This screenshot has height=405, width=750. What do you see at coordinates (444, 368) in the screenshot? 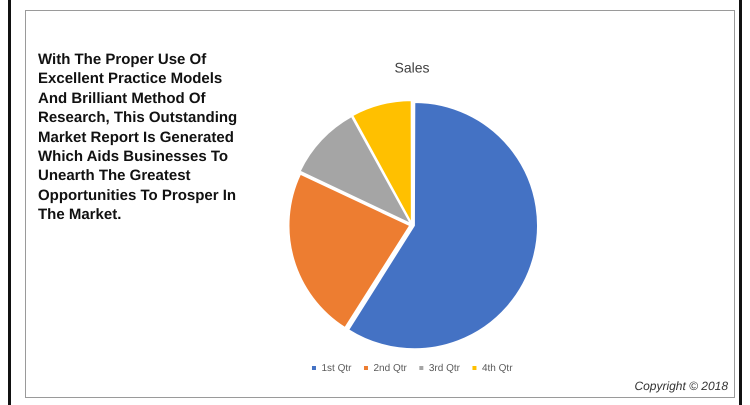
I see `legend-label: 3rd Qtr` at bounding box center [444, 368].